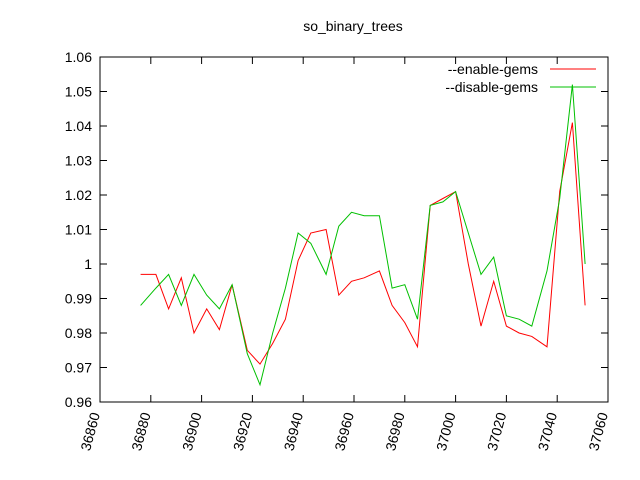  I want to click on x-tick-label: 37020, so click(497, 431).